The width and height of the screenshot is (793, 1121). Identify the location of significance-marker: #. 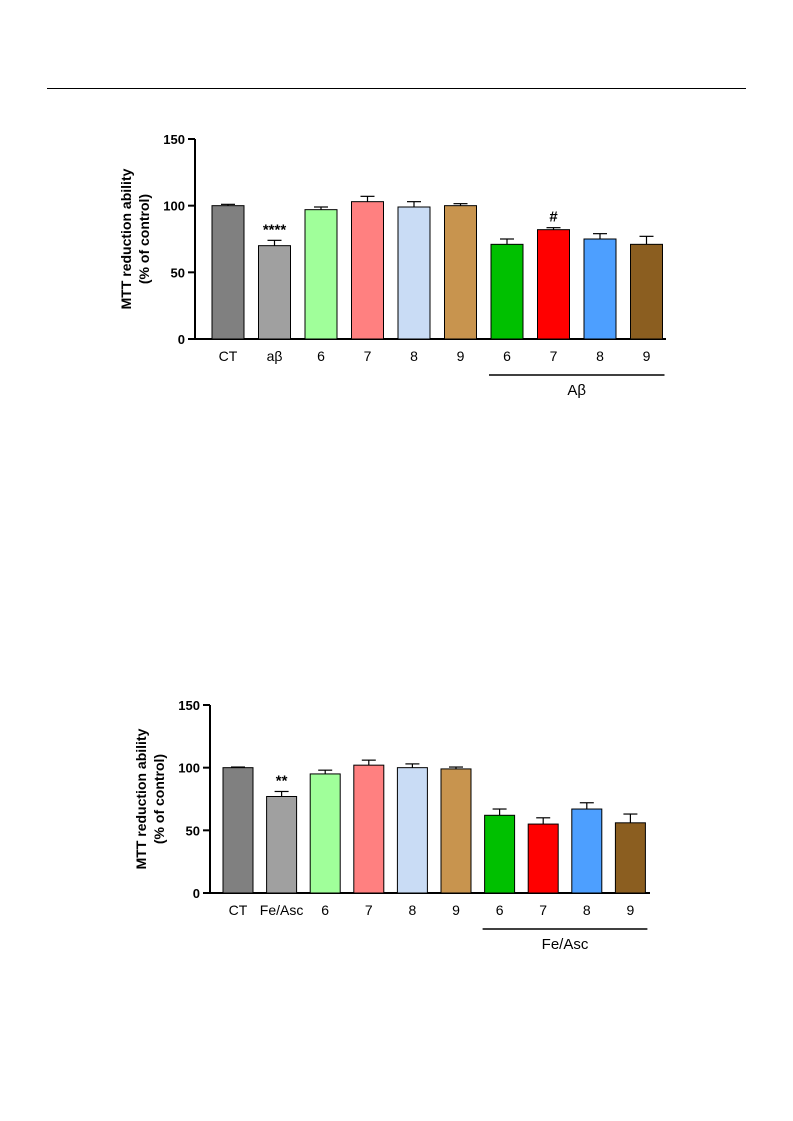
(553, 217).